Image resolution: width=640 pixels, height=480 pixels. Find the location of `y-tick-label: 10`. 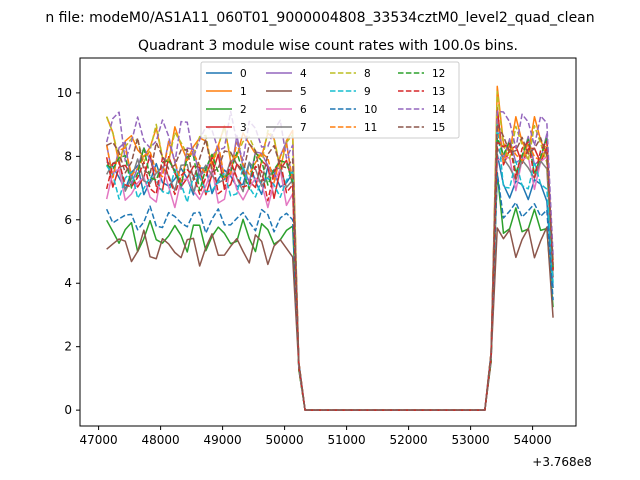

y-tick-label: 10 is located at coordinates (64, 93).